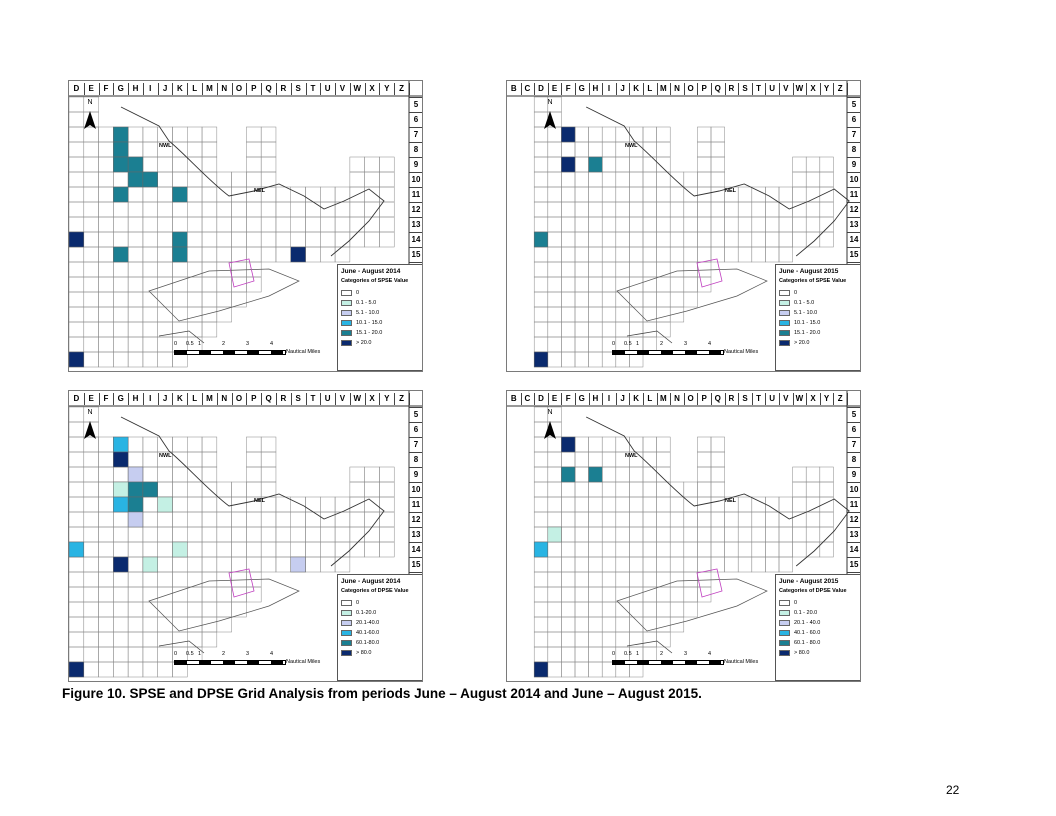  I want to click on grid-cell-E13, so click(554, 534).